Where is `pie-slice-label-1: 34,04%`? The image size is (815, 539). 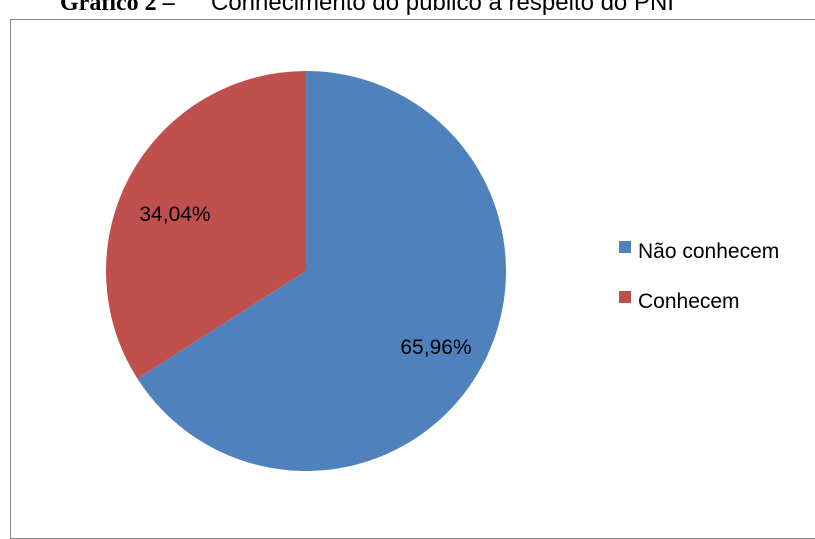
pie-slice-label-1: 34,04% is located at coordinates (174, 214).